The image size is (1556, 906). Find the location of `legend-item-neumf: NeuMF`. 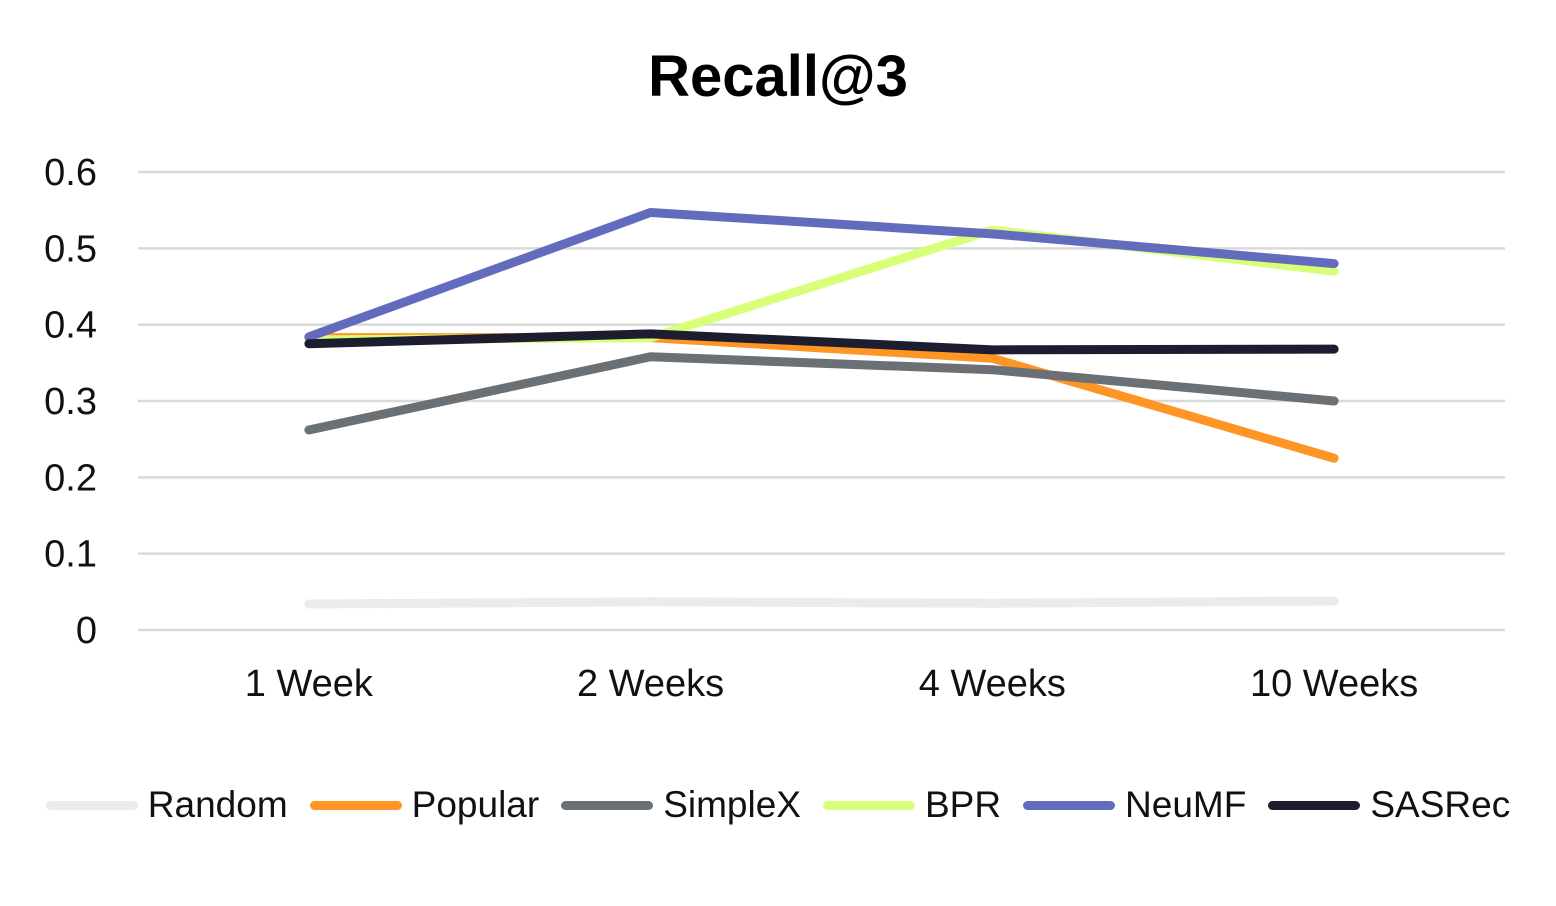

legend-item-neumf: NeuMF is located at coordinates (1134, 805).